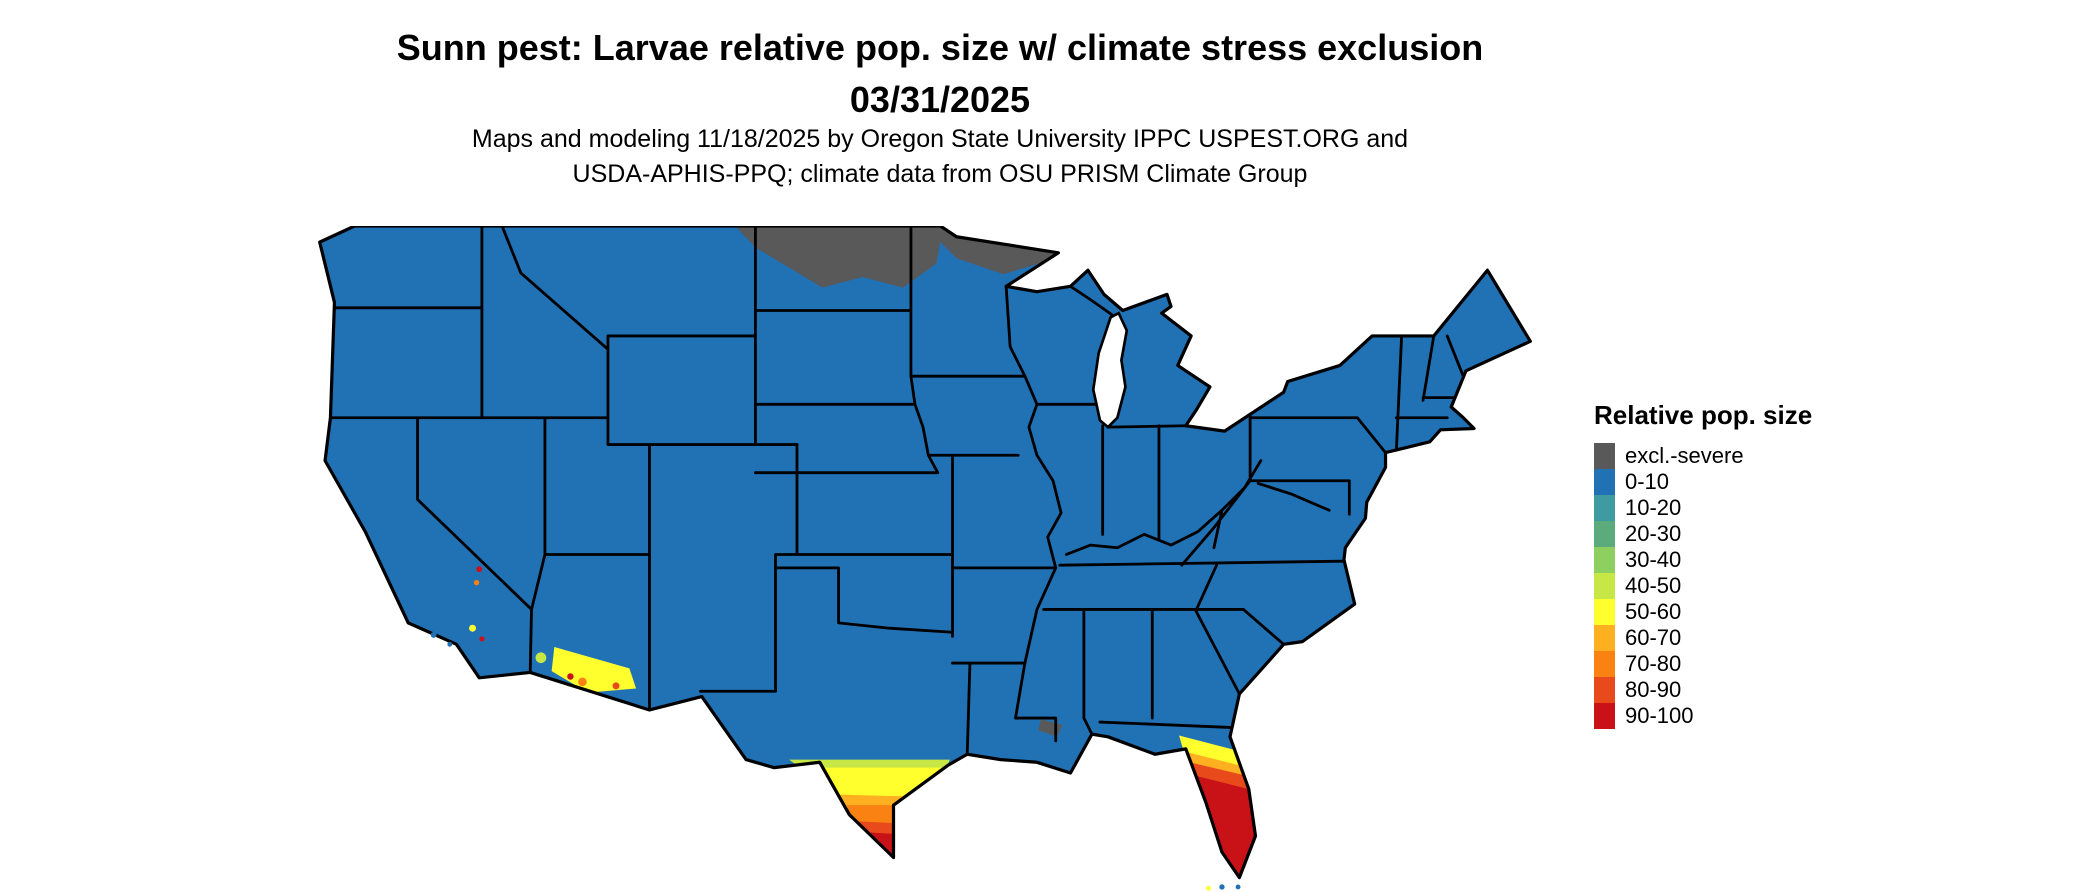 The height and width of the screenshot is (892, 2100). What do you see at coordinates (1653, 507) in the screenshot?
I see `legend-label: 10-20` at bounding box center [1653, 507].